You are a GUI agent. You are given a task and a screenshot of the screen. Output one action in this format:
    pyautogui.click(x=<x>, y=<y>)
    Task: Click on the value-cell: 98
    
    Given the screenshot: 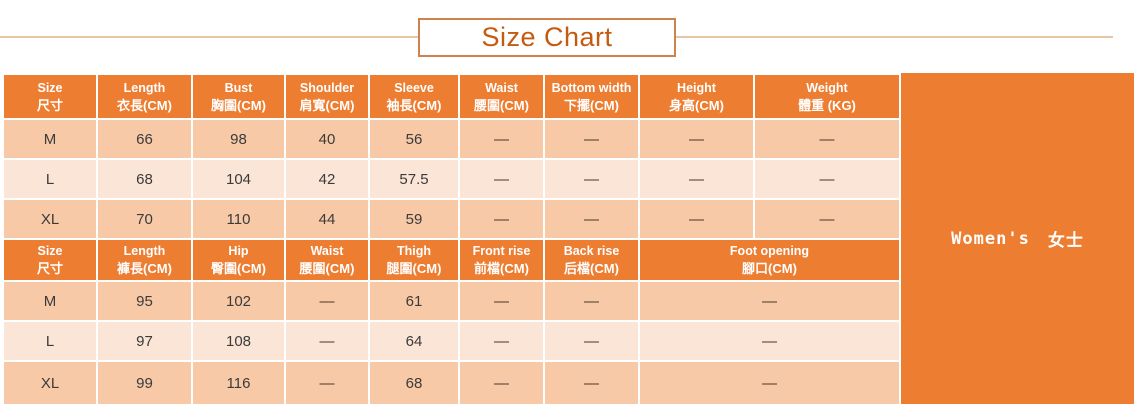 What is the action you would take?
    pyautogui.click(x=238, y=139)
    